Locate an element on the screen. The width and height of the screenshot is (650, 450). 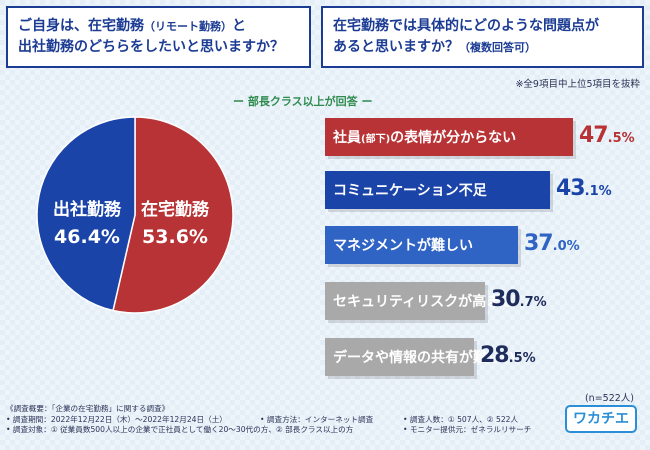
bar-data-sharing: データや情報の共有が難しい is located at coordinates (420, 357).